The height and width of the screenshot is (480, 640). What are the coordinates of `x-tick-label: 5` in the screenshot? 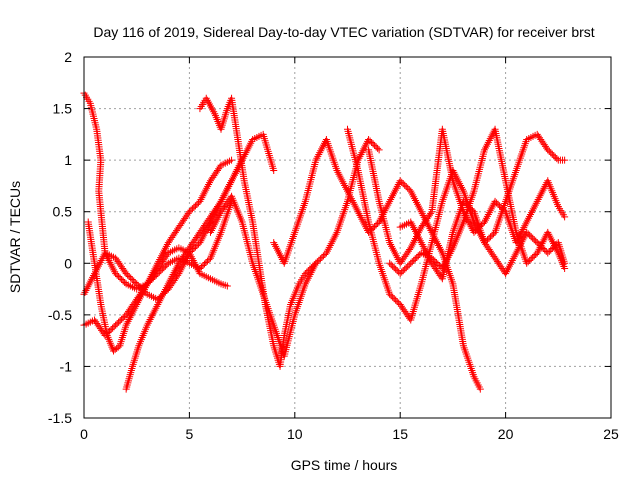 It's located at (190, 434).